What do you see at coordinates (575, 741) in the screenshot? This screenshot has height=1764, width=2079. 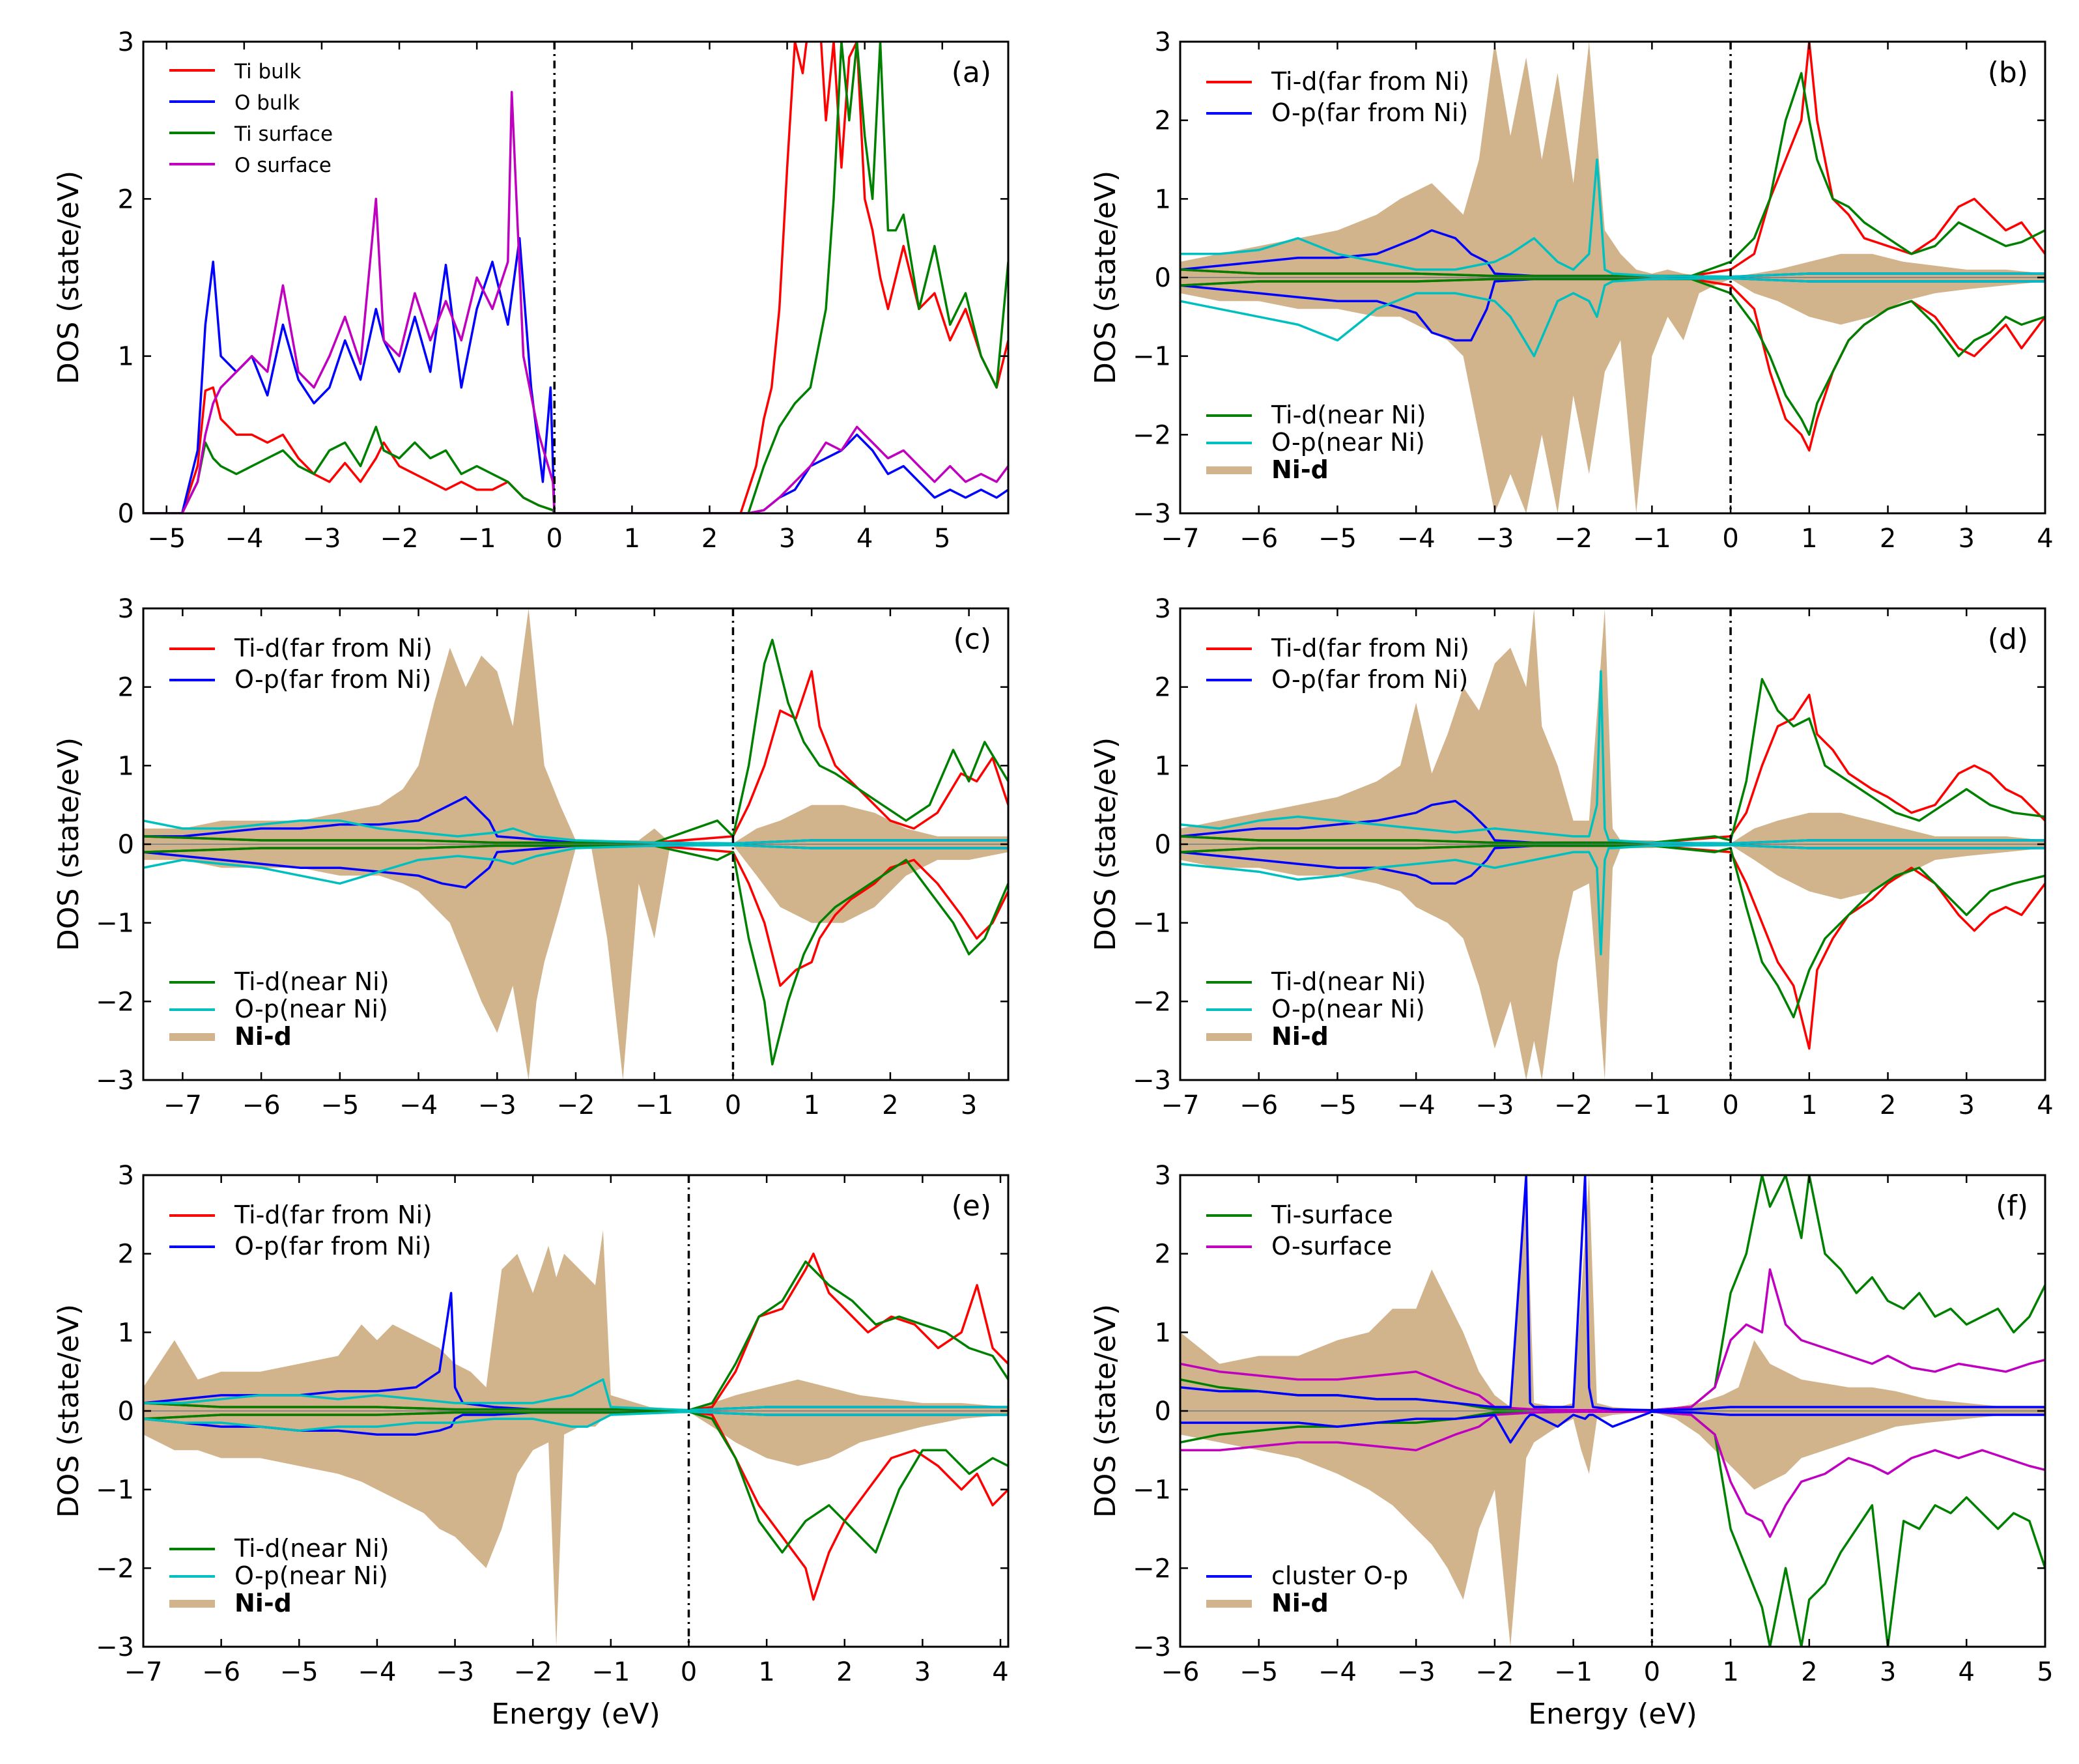 I see `series-c-ti-d-near-ni-up` at bounding box center [575, 741].